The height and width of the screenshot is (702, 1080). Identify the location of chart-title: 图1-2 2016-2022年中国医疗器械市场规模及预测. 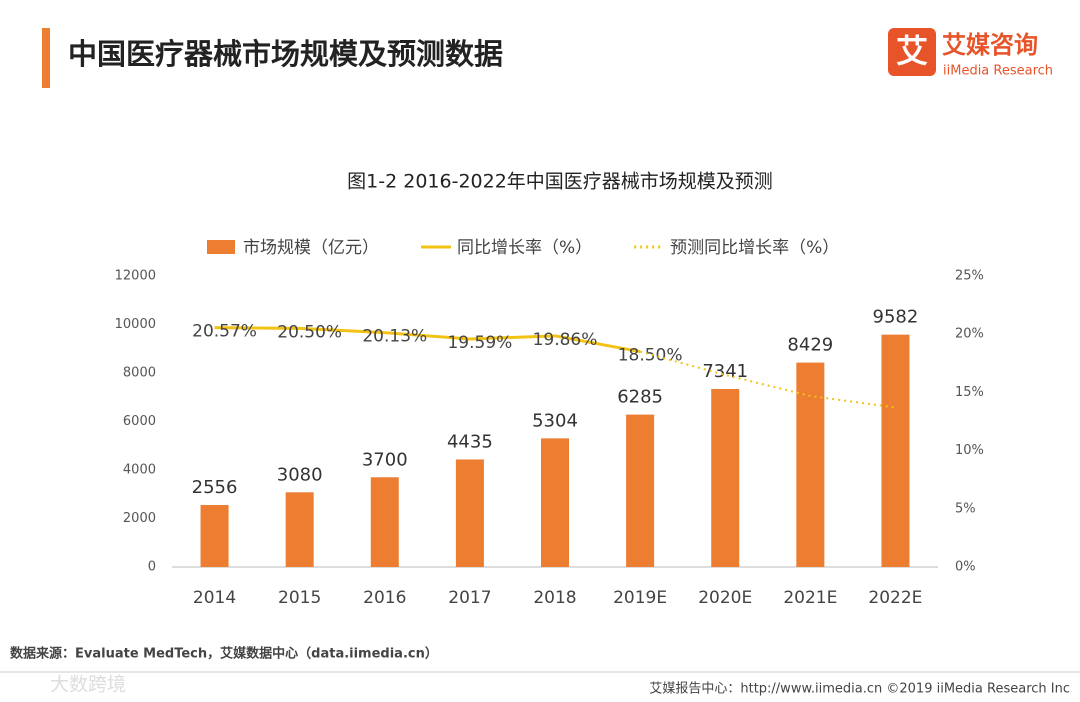
(560, 182).